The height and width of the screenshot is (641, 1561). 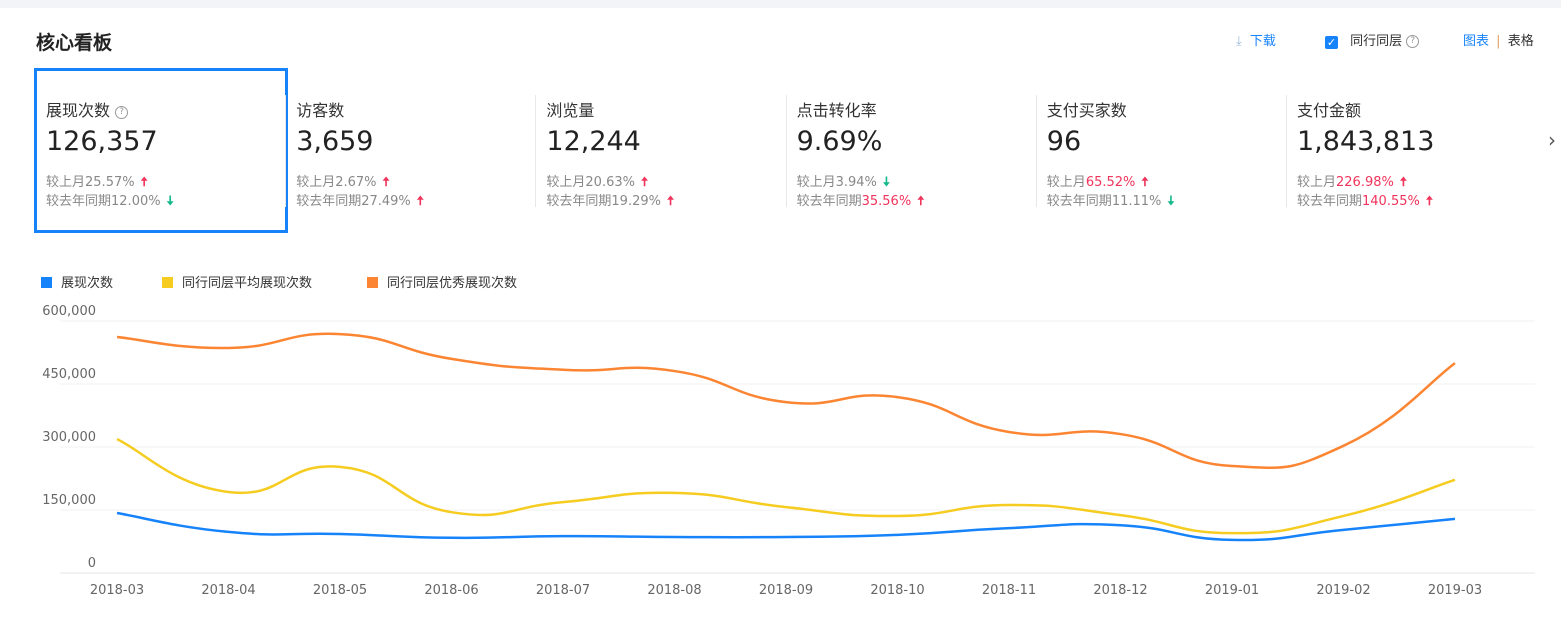 I want to click on metric-label-text: 支付买家数, so click(x=1086, y=110).